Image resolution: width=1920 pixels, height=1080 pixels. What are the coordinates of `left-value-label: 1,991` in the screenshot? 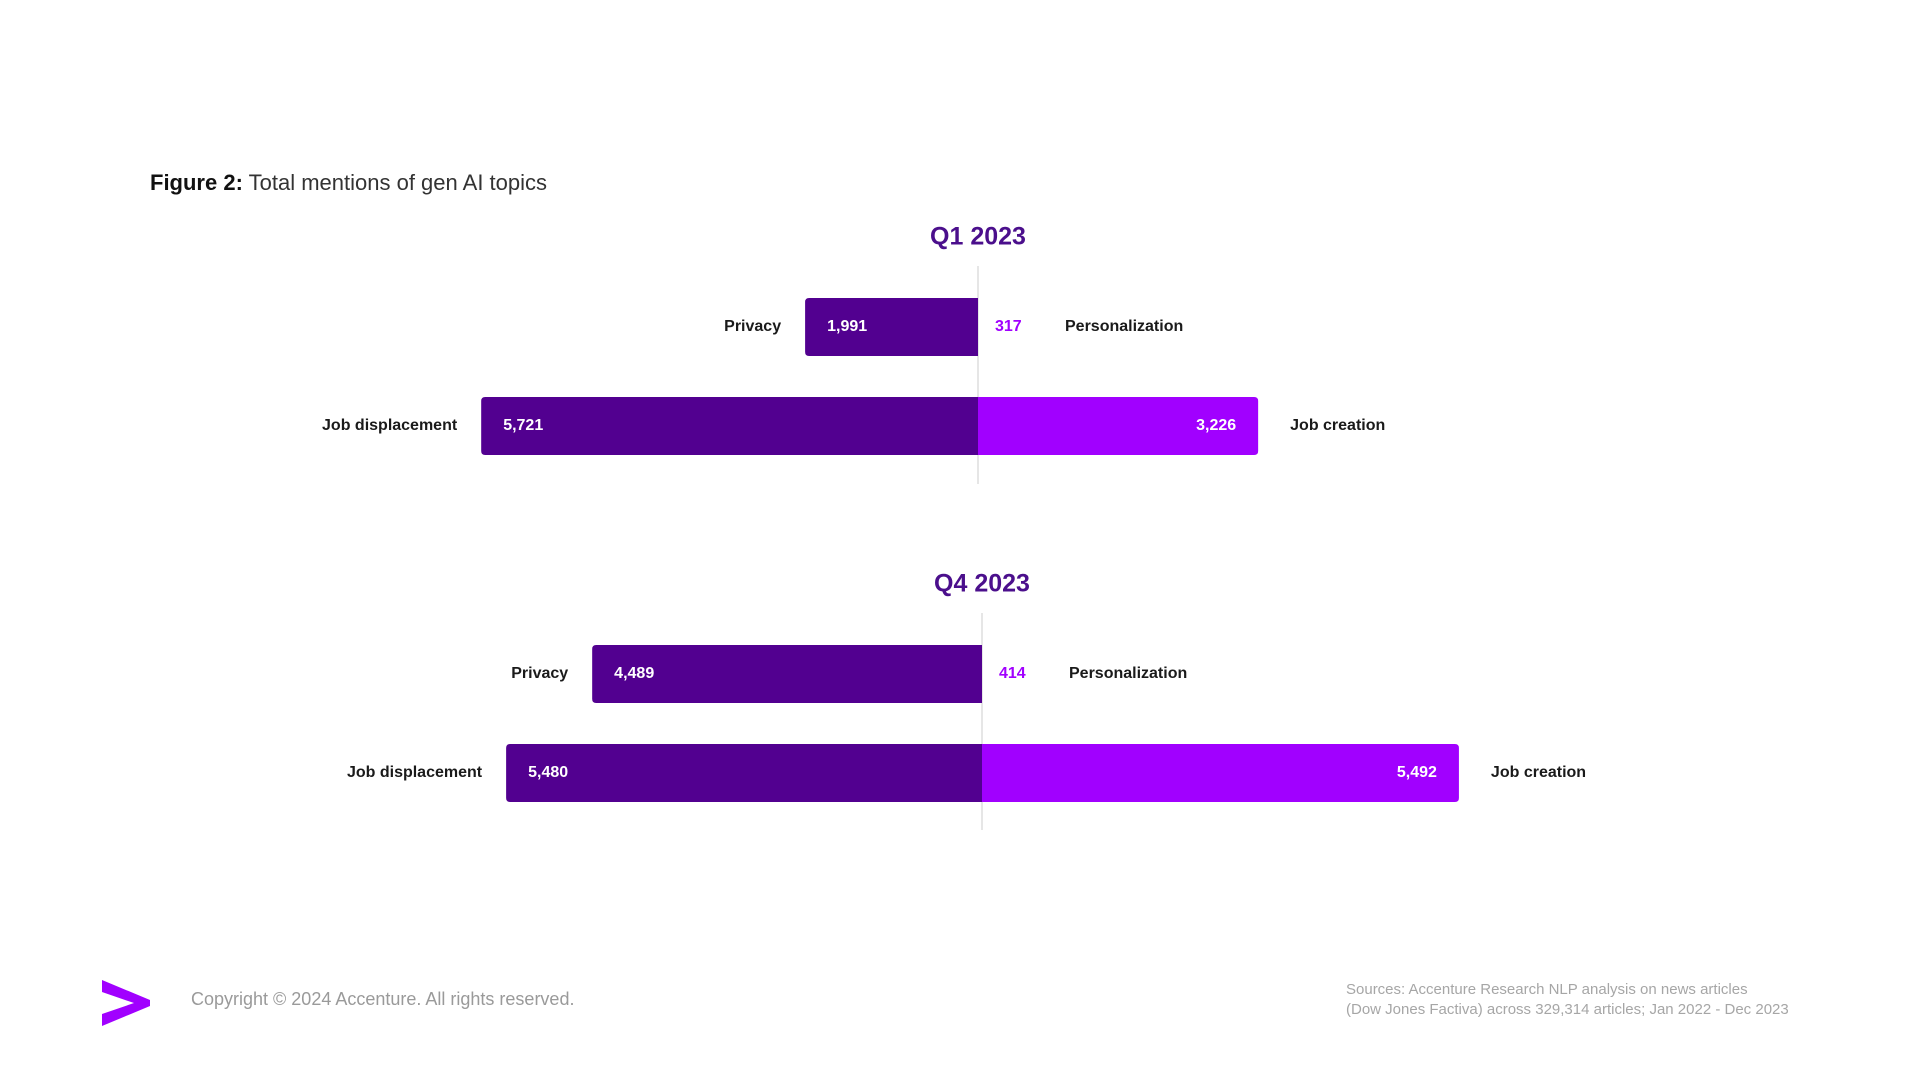 It's located at (847, 326).